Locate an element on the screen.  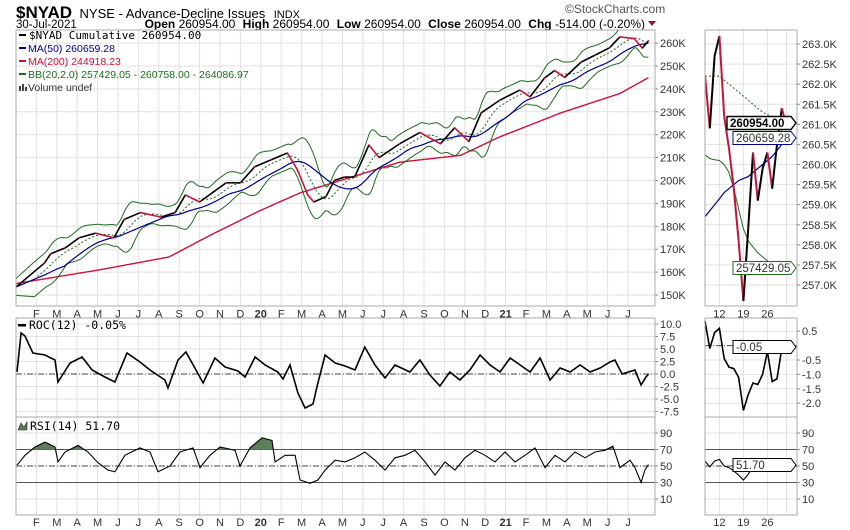
x-tick-label-month: O is located at coordinates (199, 315).